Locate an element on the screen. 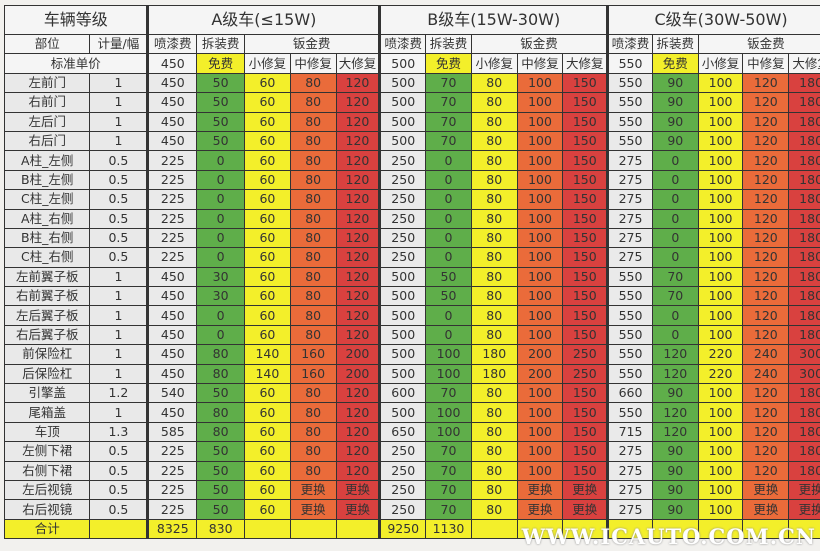  paint-fee: 540 is located at coordinates (172, 393).